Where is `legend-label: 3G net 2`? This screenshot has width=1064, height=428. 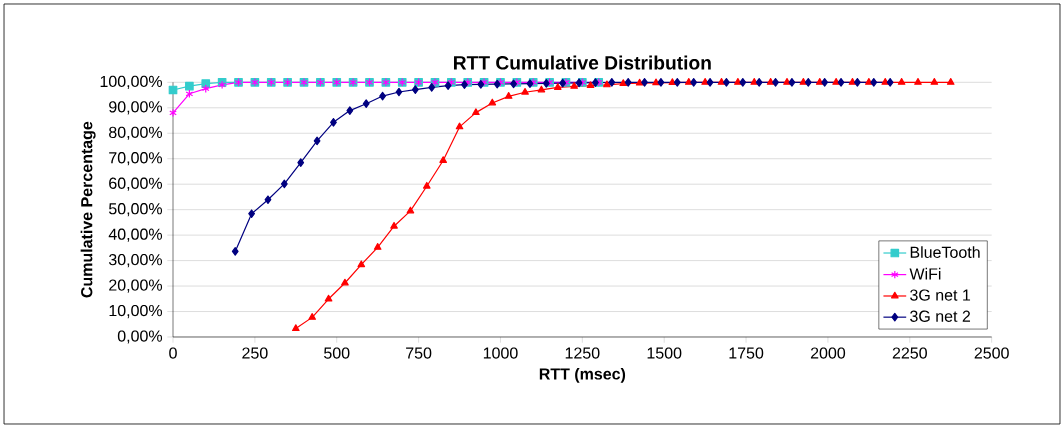
legend-label: 3G net 2 is located at coordinates (940, 316).